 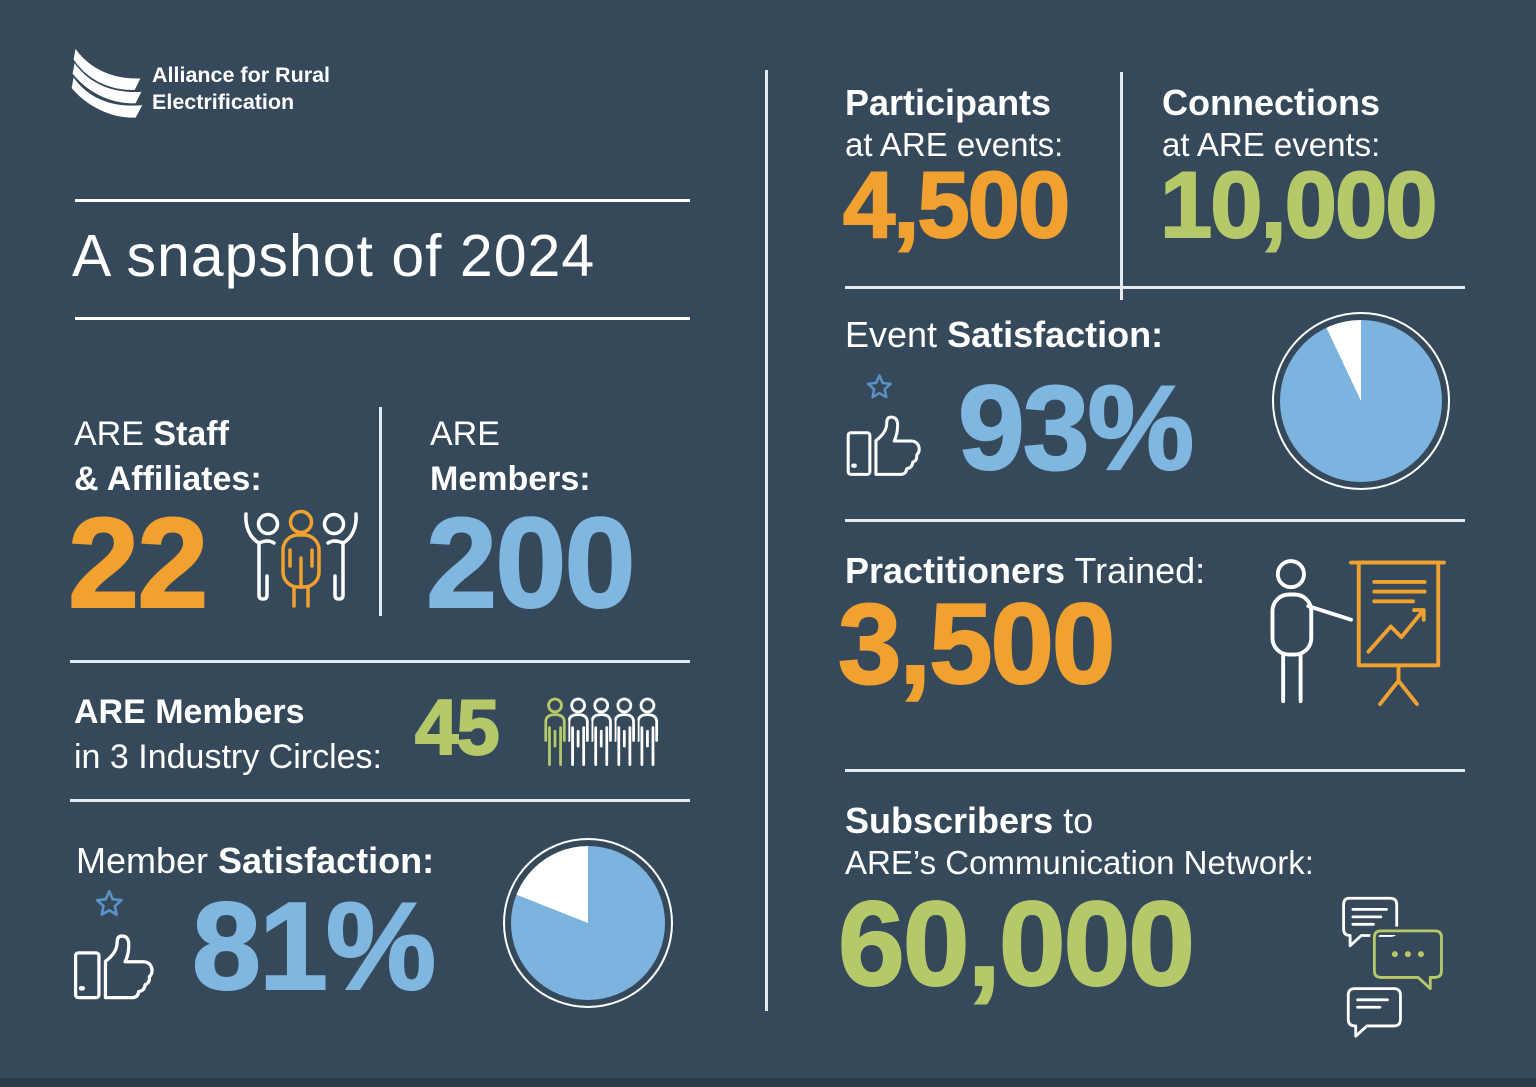 What do you see at coordinates (766, 540) in the screenshot?
I see `divider-center` at bounding box center [766, 540].